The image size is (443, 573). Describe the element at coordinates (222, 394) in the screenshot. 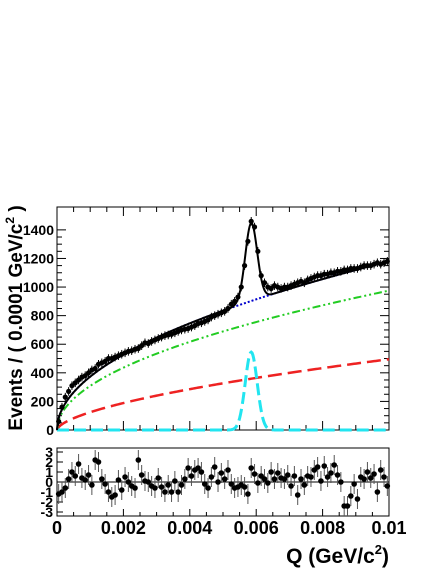

I see `red-background-curve` at that location.